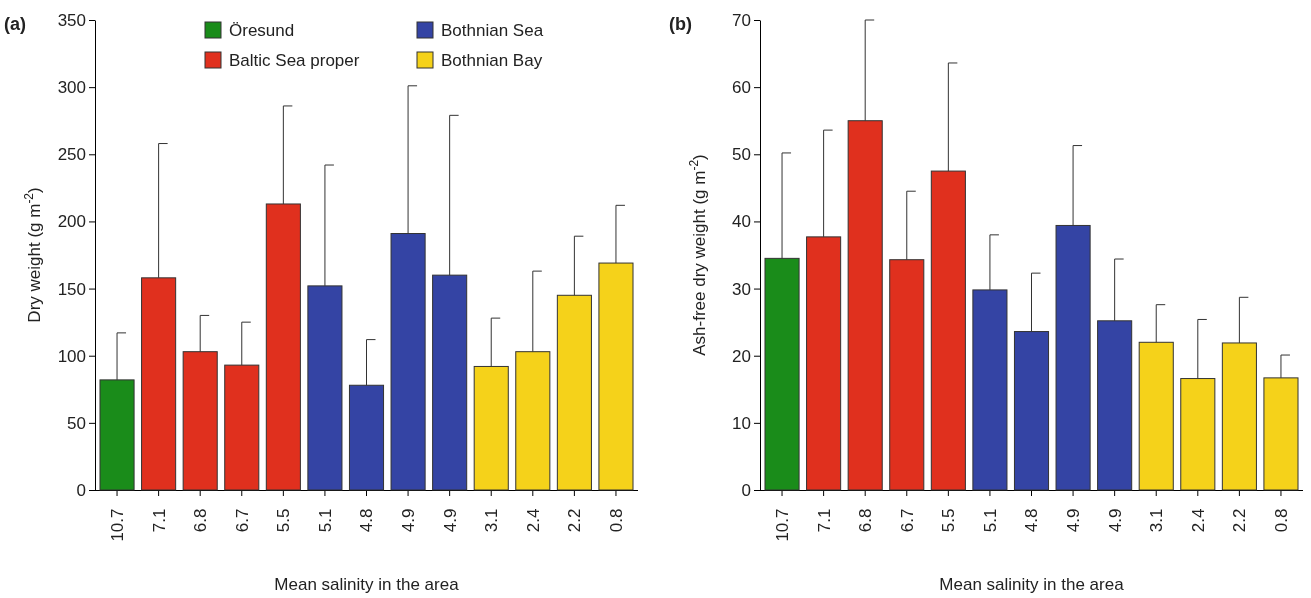 The image size is (1311, 598). What do you see at coordinates (741, 20) in the screenshot?
I see `y-tick-label: 70` at bounding box center [741, 20].